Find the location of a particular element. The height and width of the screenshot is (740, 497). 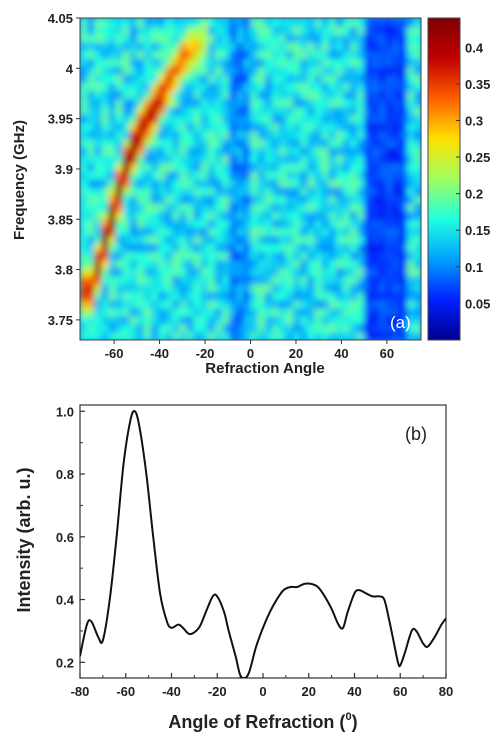

line-x-tick-label: -60 is located at coordinates (125, 691).